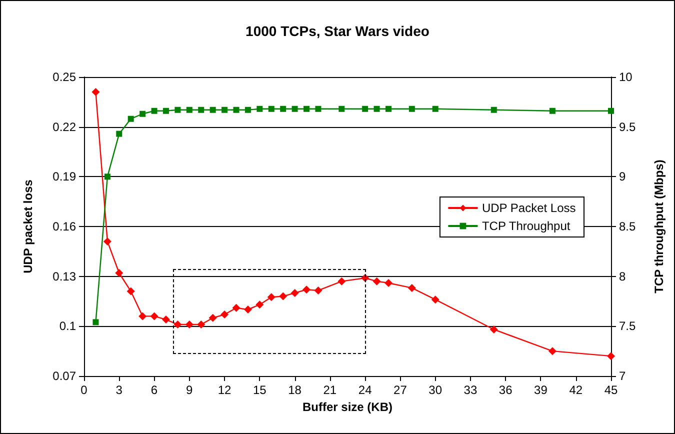 The width and height of the screenshot is (675, 434). Describe the element at coordinates (64, 77) in the screenshot. I see `y-tick-label: 0.25` at that location.